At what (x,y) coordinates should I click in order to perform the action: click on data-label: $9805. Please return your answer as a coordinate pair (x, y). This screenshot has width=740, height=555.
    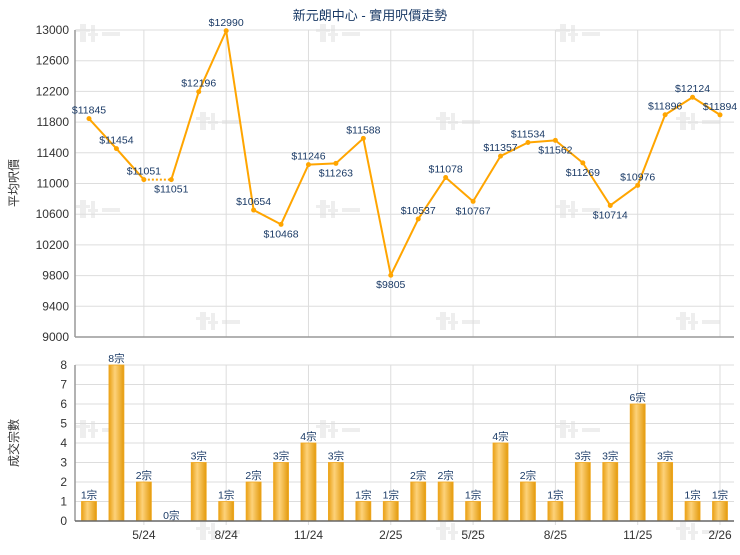
    Looking at the image, I should click on (390, 285).